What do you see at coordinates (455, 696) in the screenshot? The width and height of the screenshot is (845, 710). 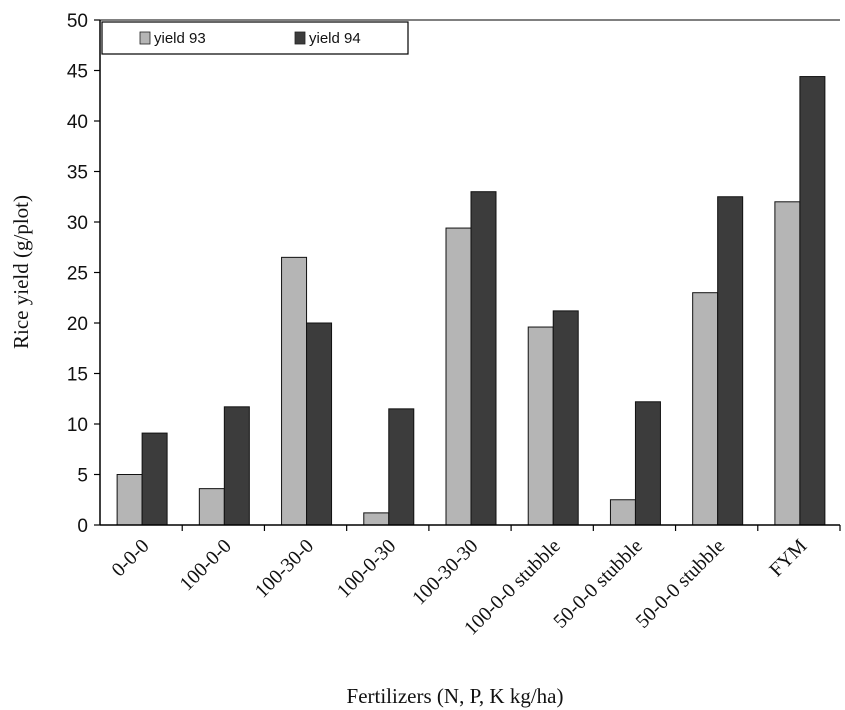 I see `x-axis-title: Fertilizers (N, P, K kg/ha)` at bounding box center [455, 696].